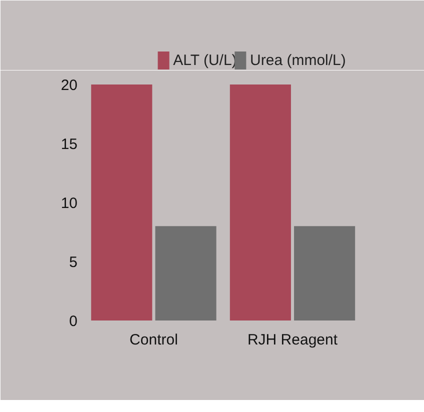  I want to click on legend-label: ALT (U/L), so click(205, 60).